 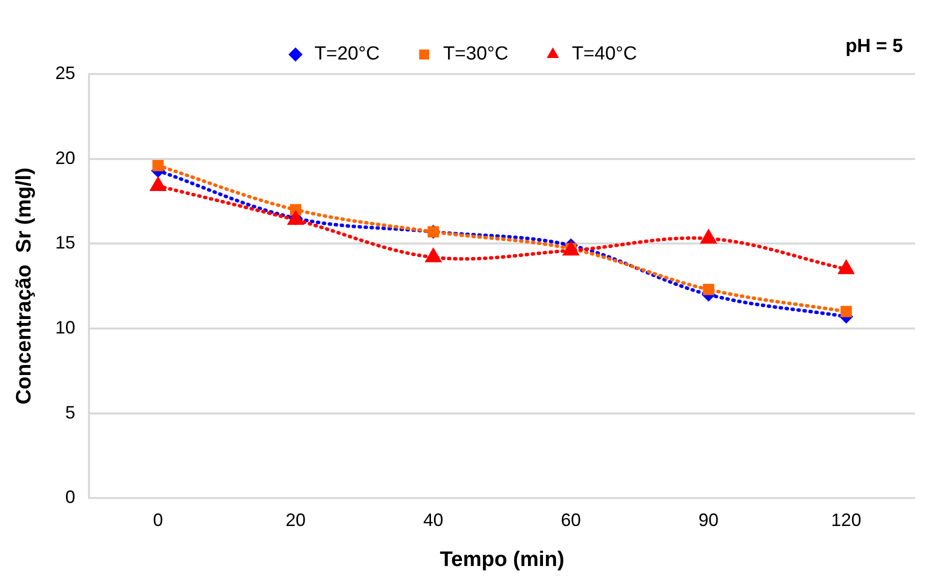 What do you see at coordinates (502, 560) in the screenshot?
I see `x-axis-title: Tempo (min)` at bounding box center [502, 560].